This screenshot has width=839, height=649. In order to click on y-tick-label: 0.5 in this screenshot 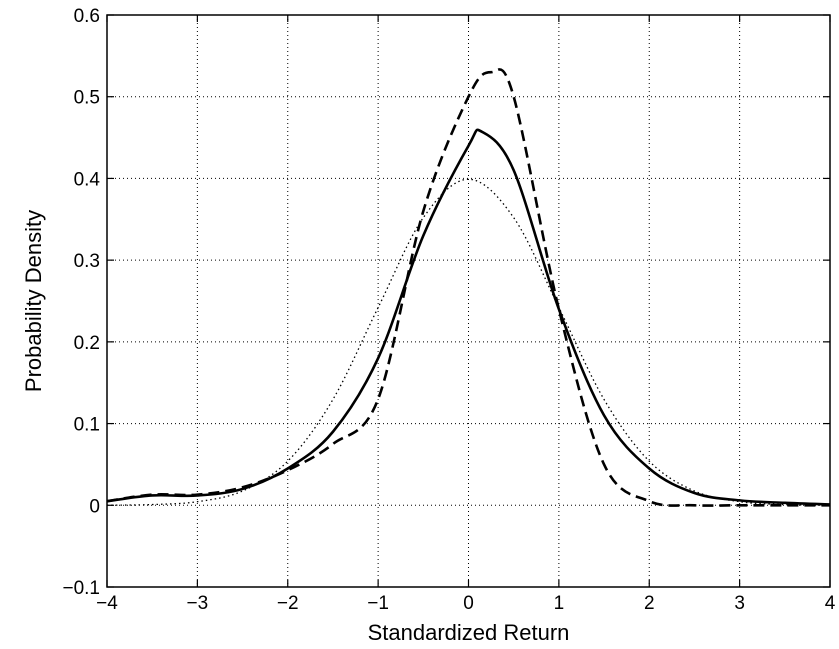, I will do `click(87, 98)`.